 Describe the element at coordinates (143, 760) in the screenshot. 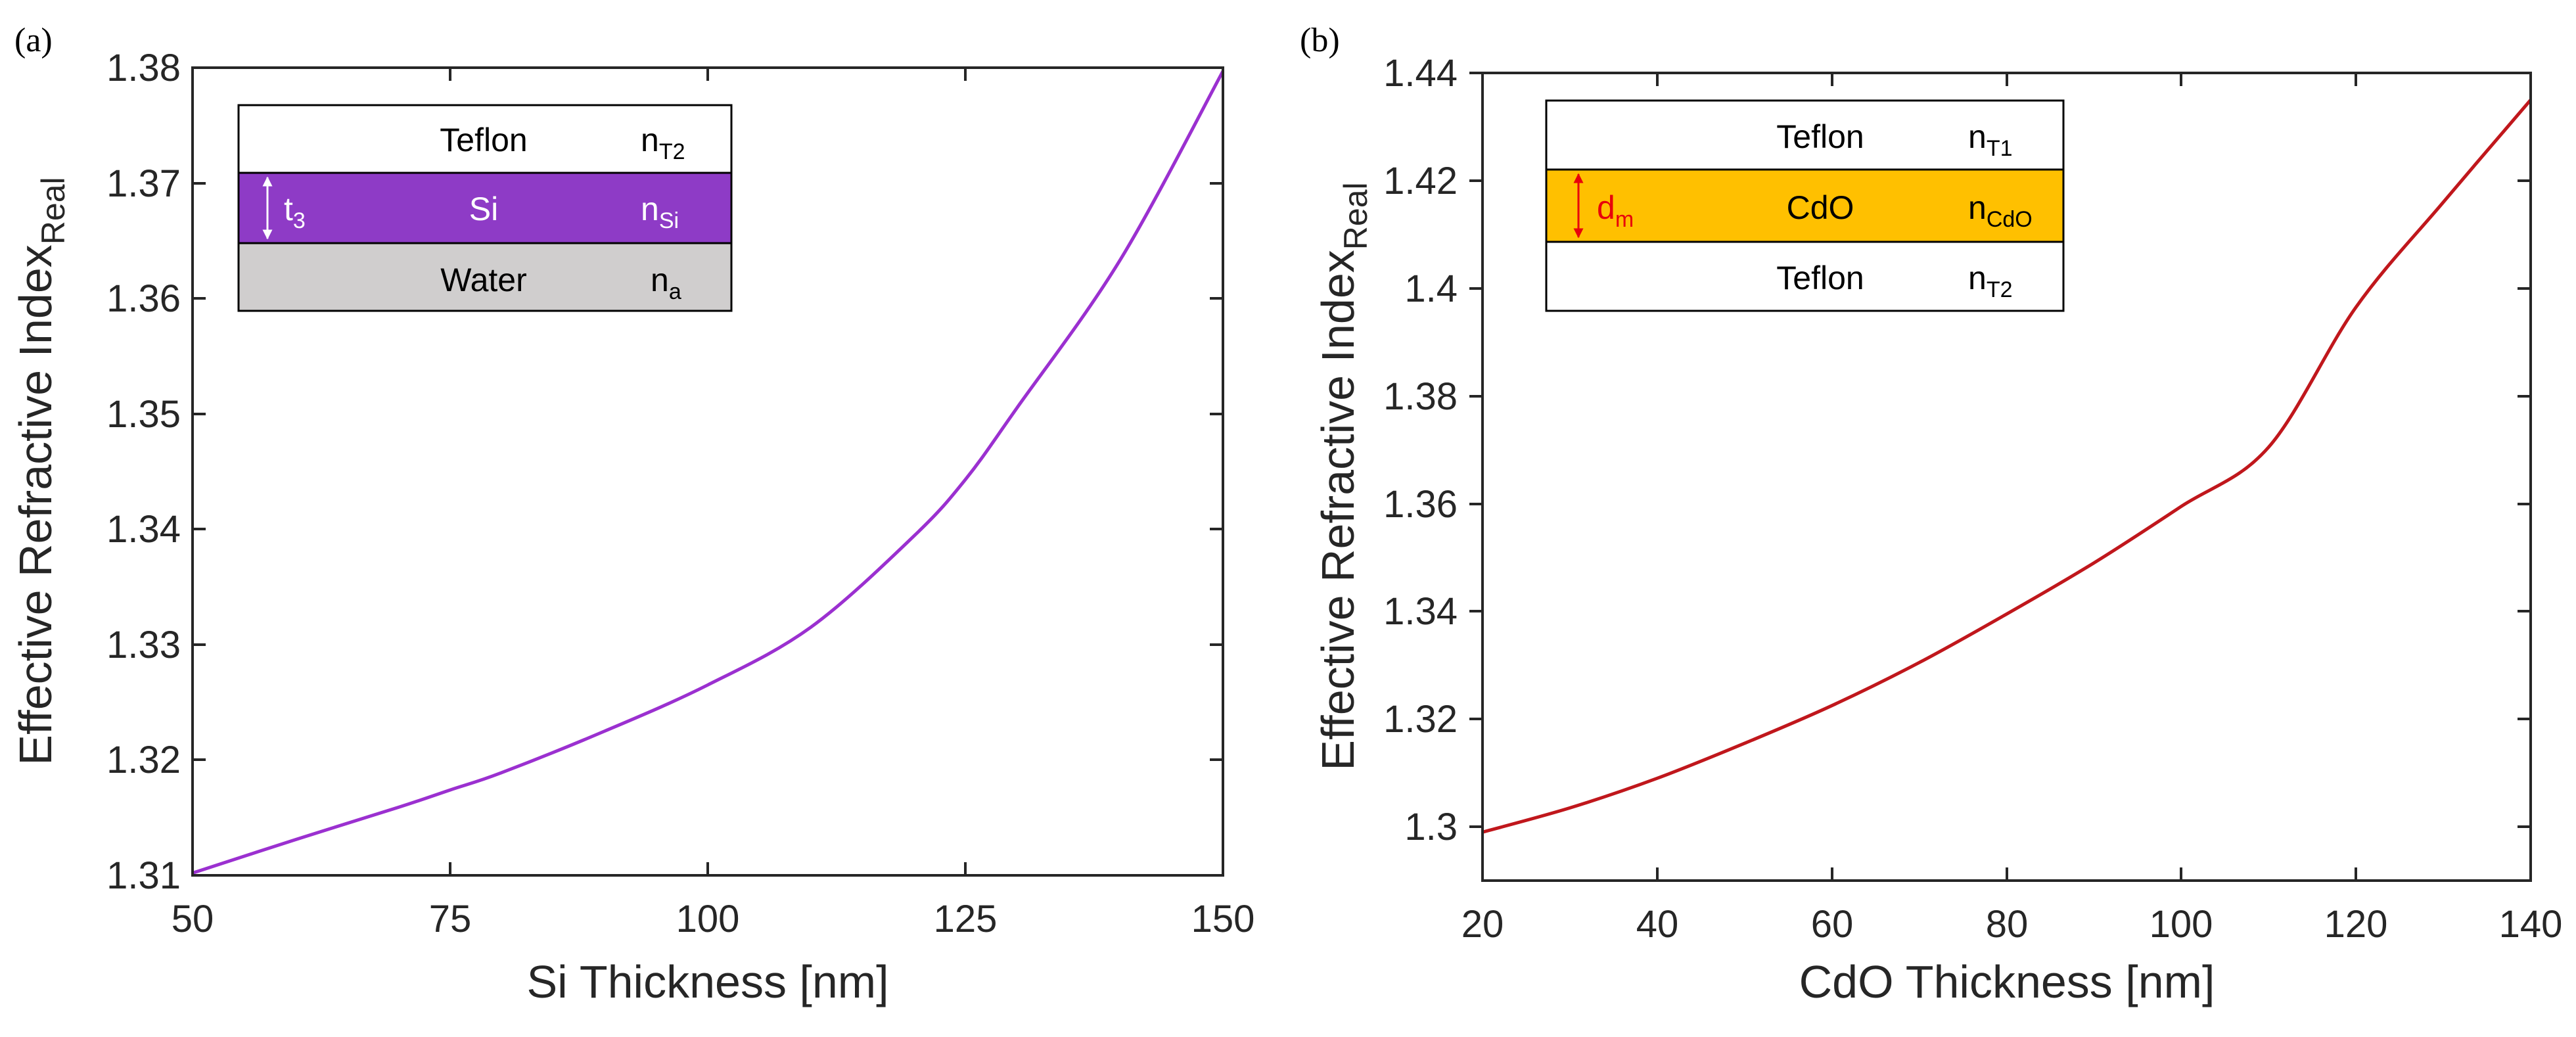

I see `panel-a-y-tick-label-1: 1.32` at that location.